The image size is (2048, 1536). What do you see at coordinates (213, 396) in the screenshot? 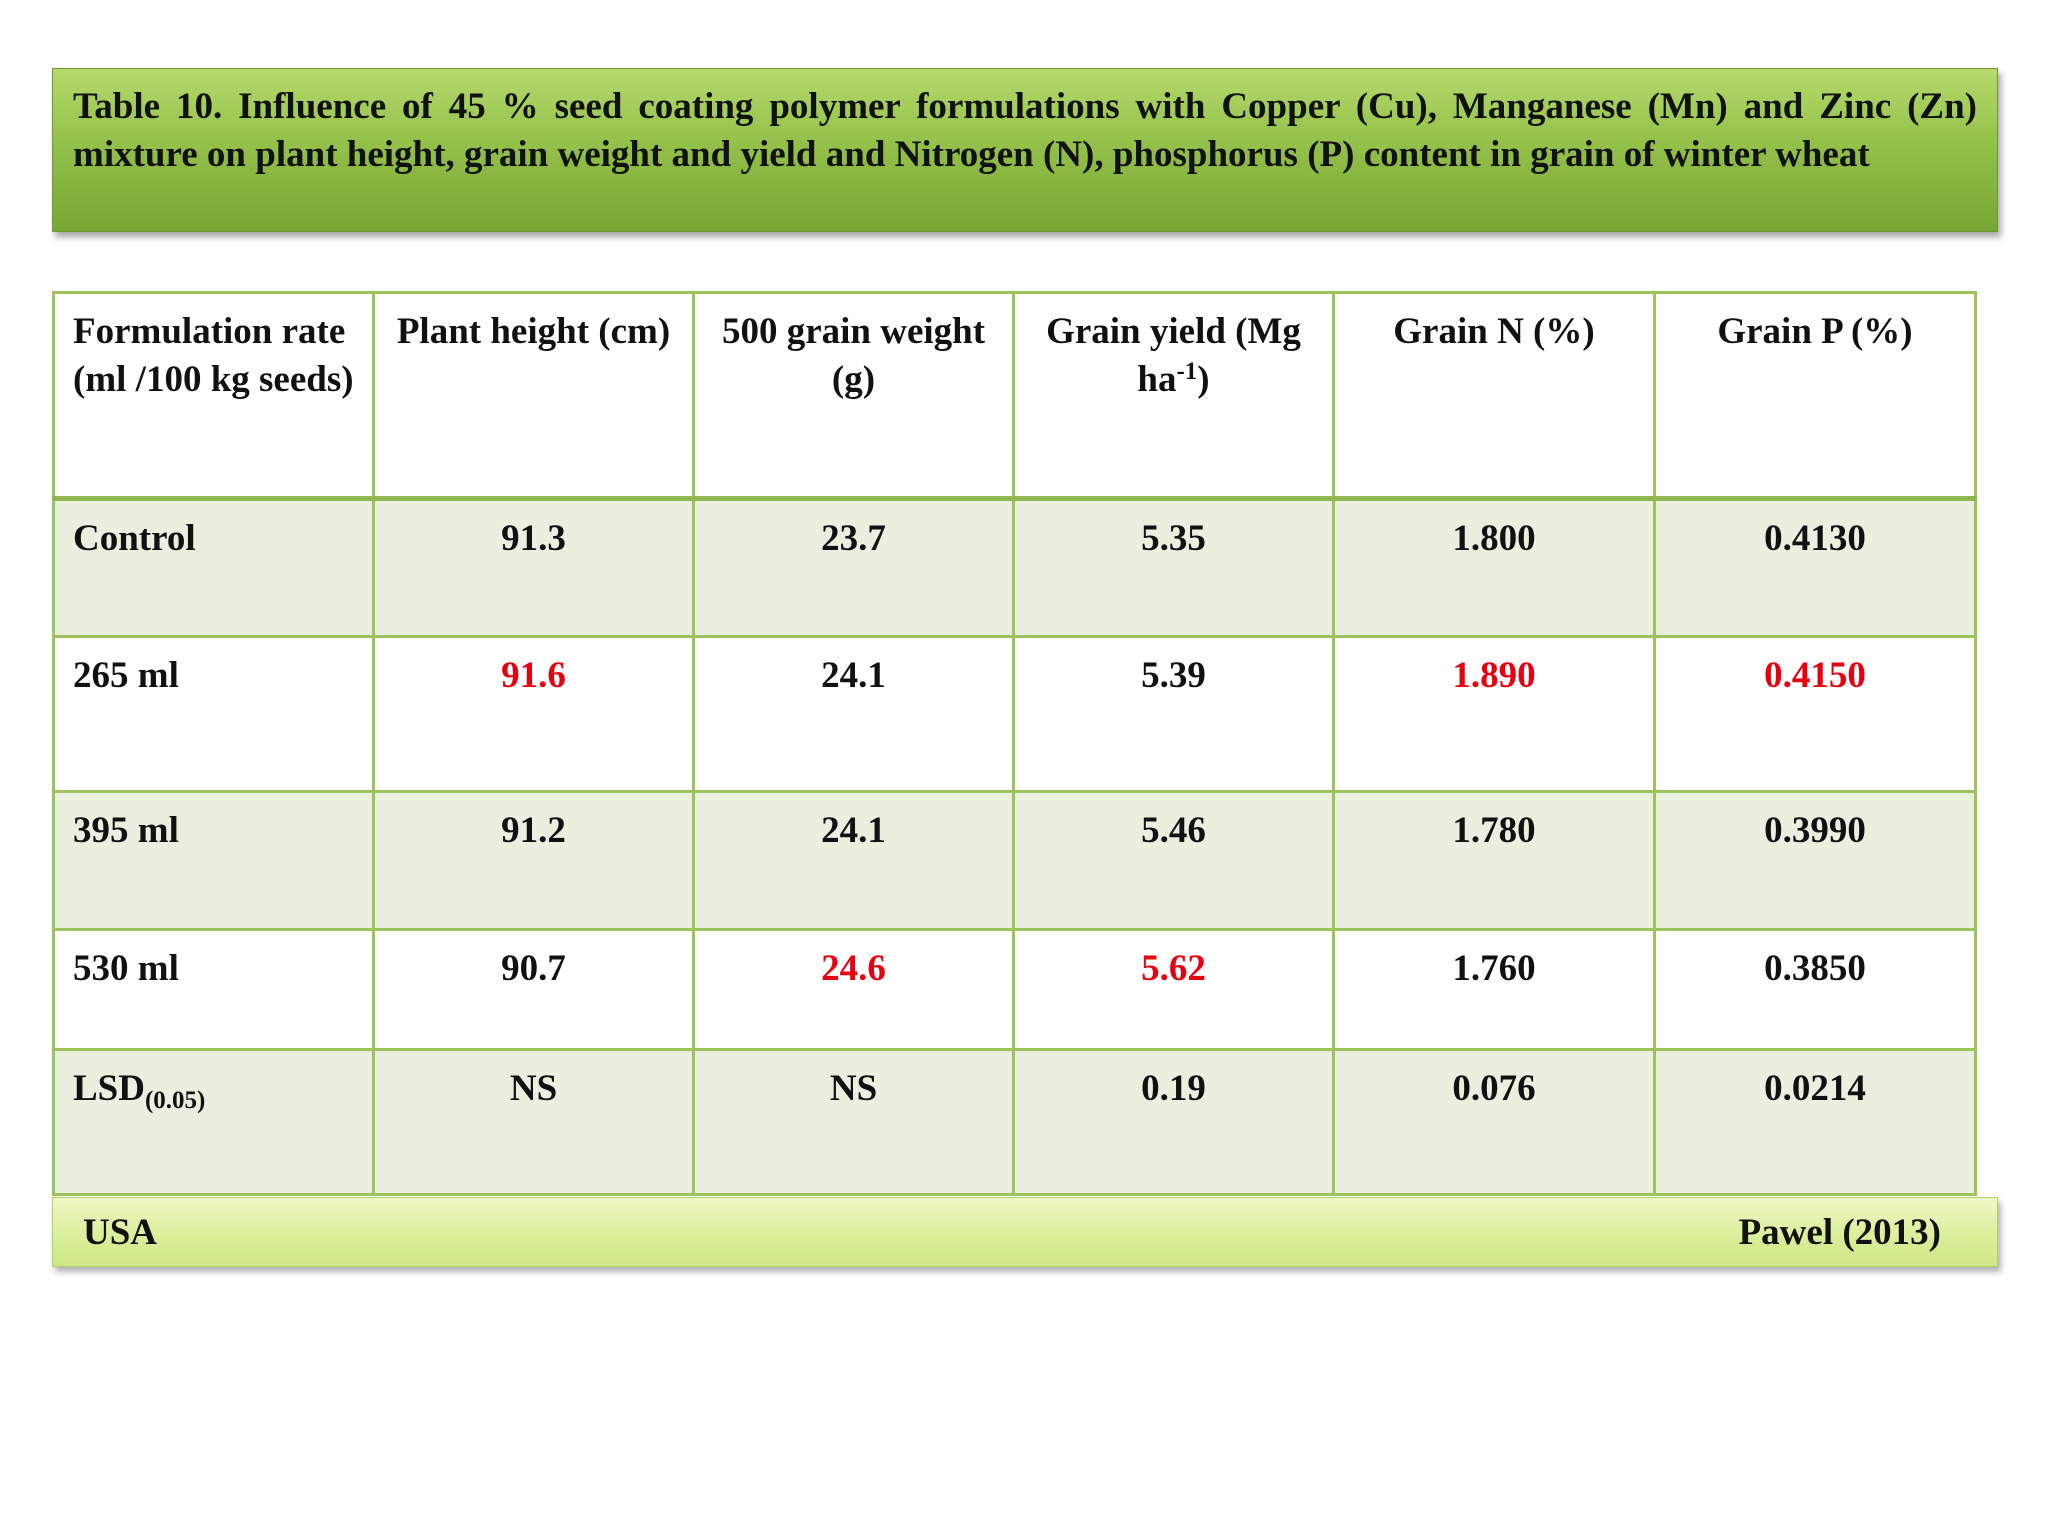
I see `header-formulation: Formulation rate (ml /100 kg seeds)` at bounding box center [213, 396].